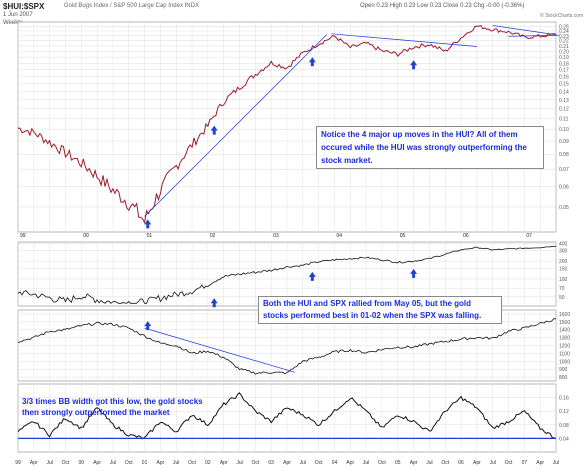 The height and width of the screenshot is (471, 586). What do you see at coordinates (564, 439) in the screenshot?
I see `y-tick-label: 0.04` at bounding box center [564, 439].